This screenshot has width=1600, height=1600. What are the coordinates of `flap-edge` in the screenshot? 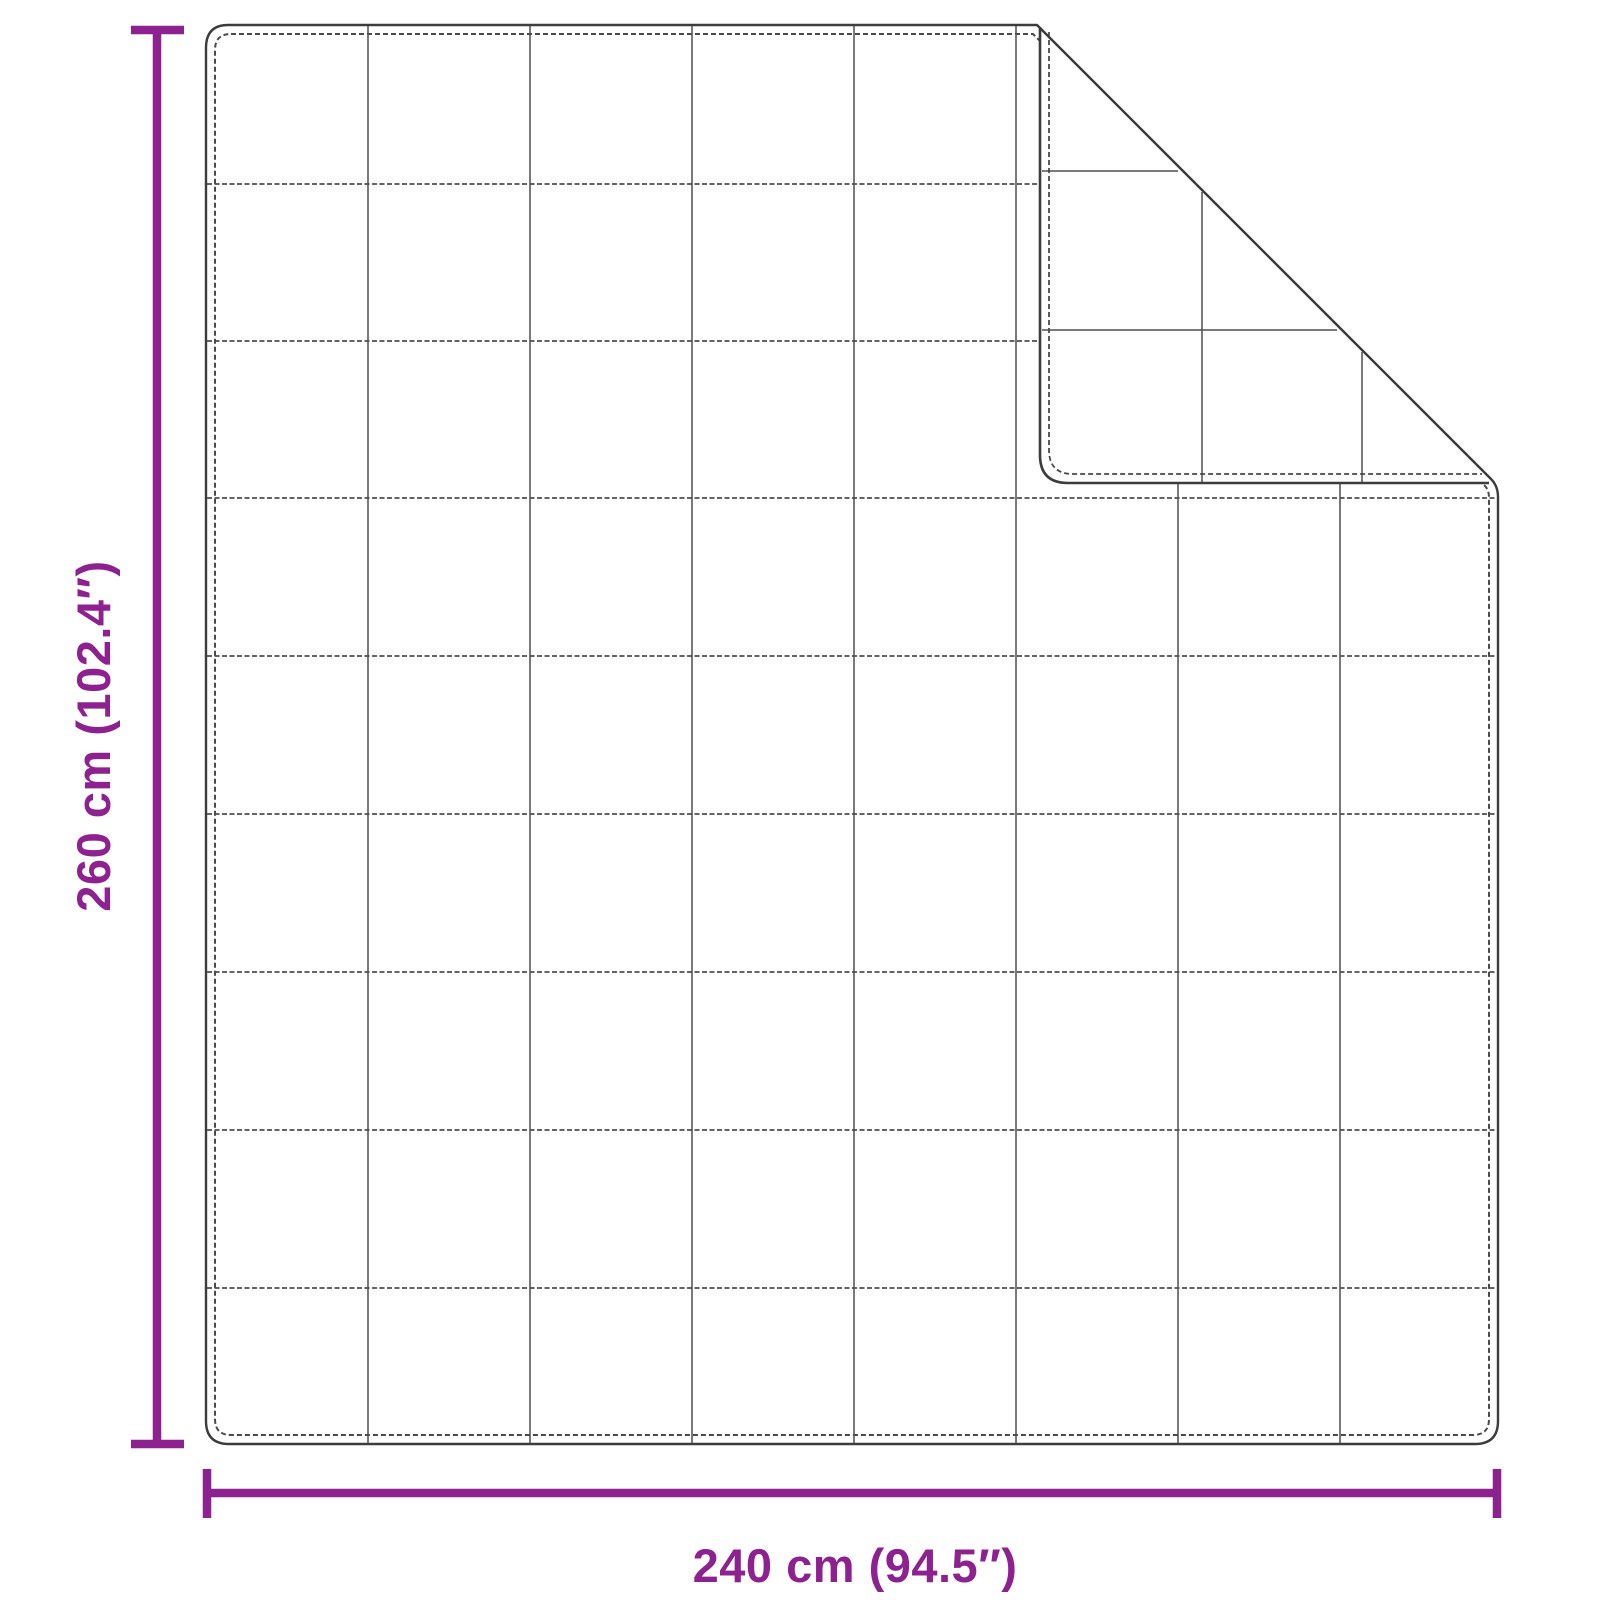 It's located at (1263, 256).